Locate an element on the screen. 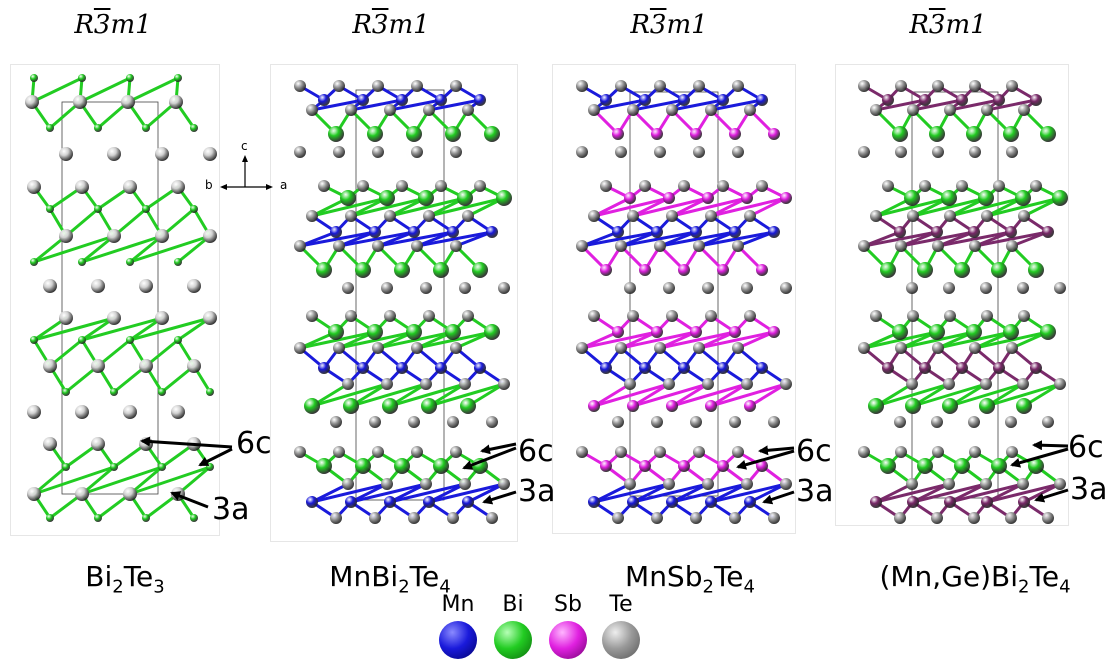 The image size is (1111, 659). axis-label-c: c is located at coordinates (244, 146).